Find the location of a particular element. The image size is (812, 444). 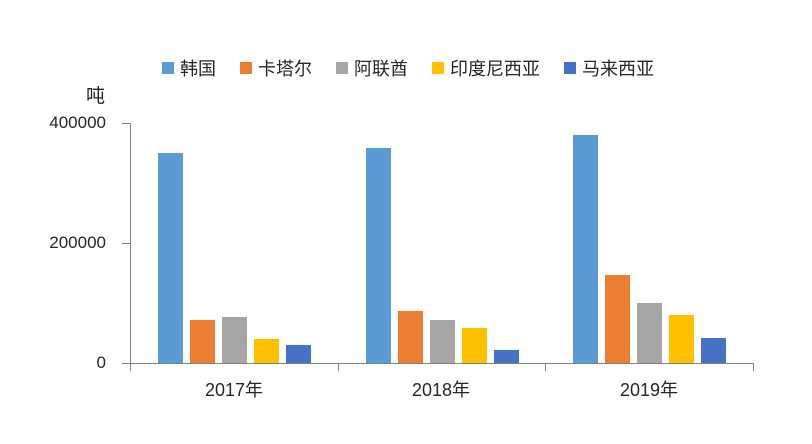

legend-label: 韩国 is located at coordinates (198, 69).